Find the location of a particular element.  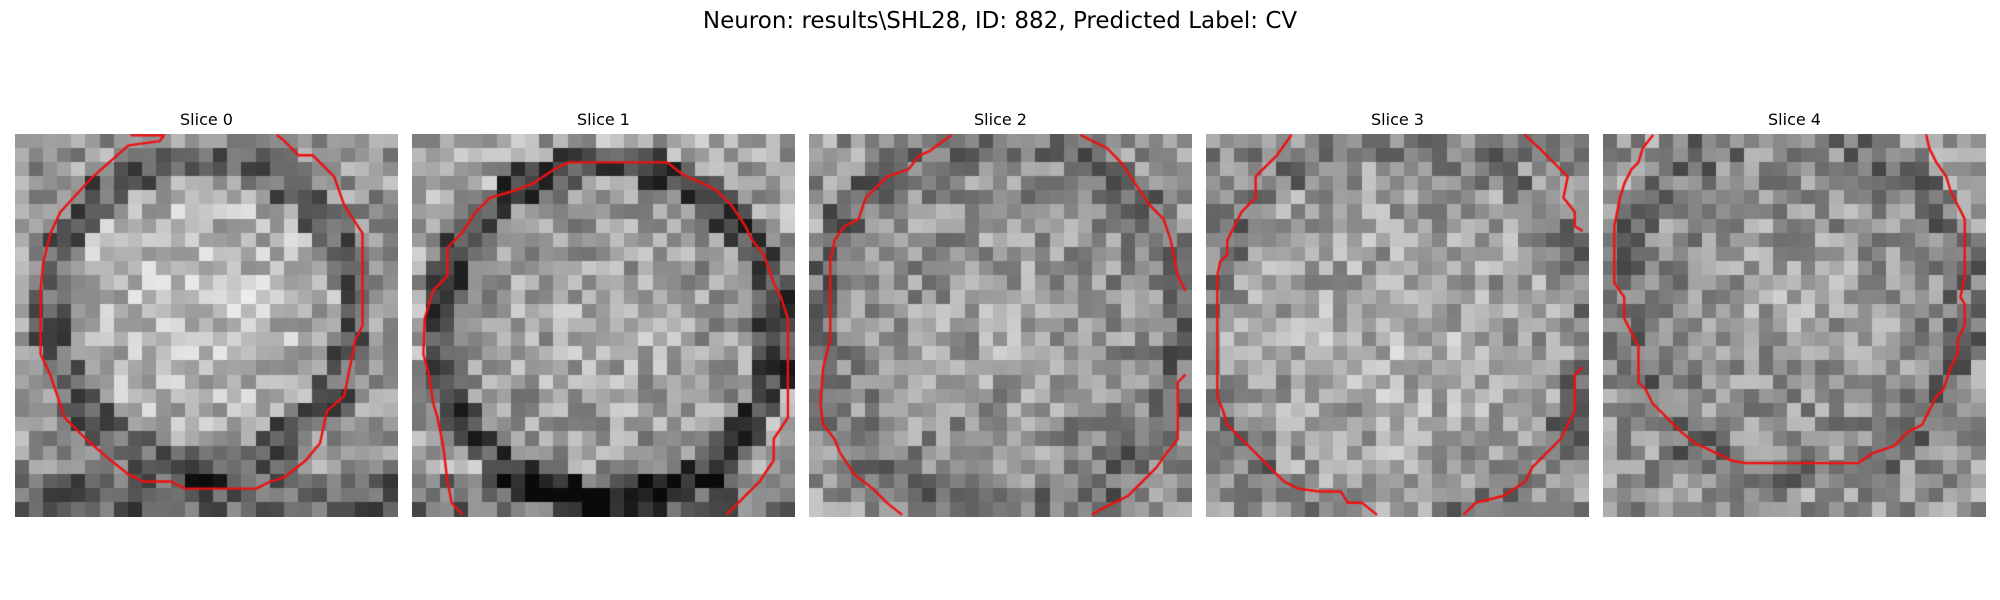

slice-title-1: Slice 1 is located at coordinates (603, 119).